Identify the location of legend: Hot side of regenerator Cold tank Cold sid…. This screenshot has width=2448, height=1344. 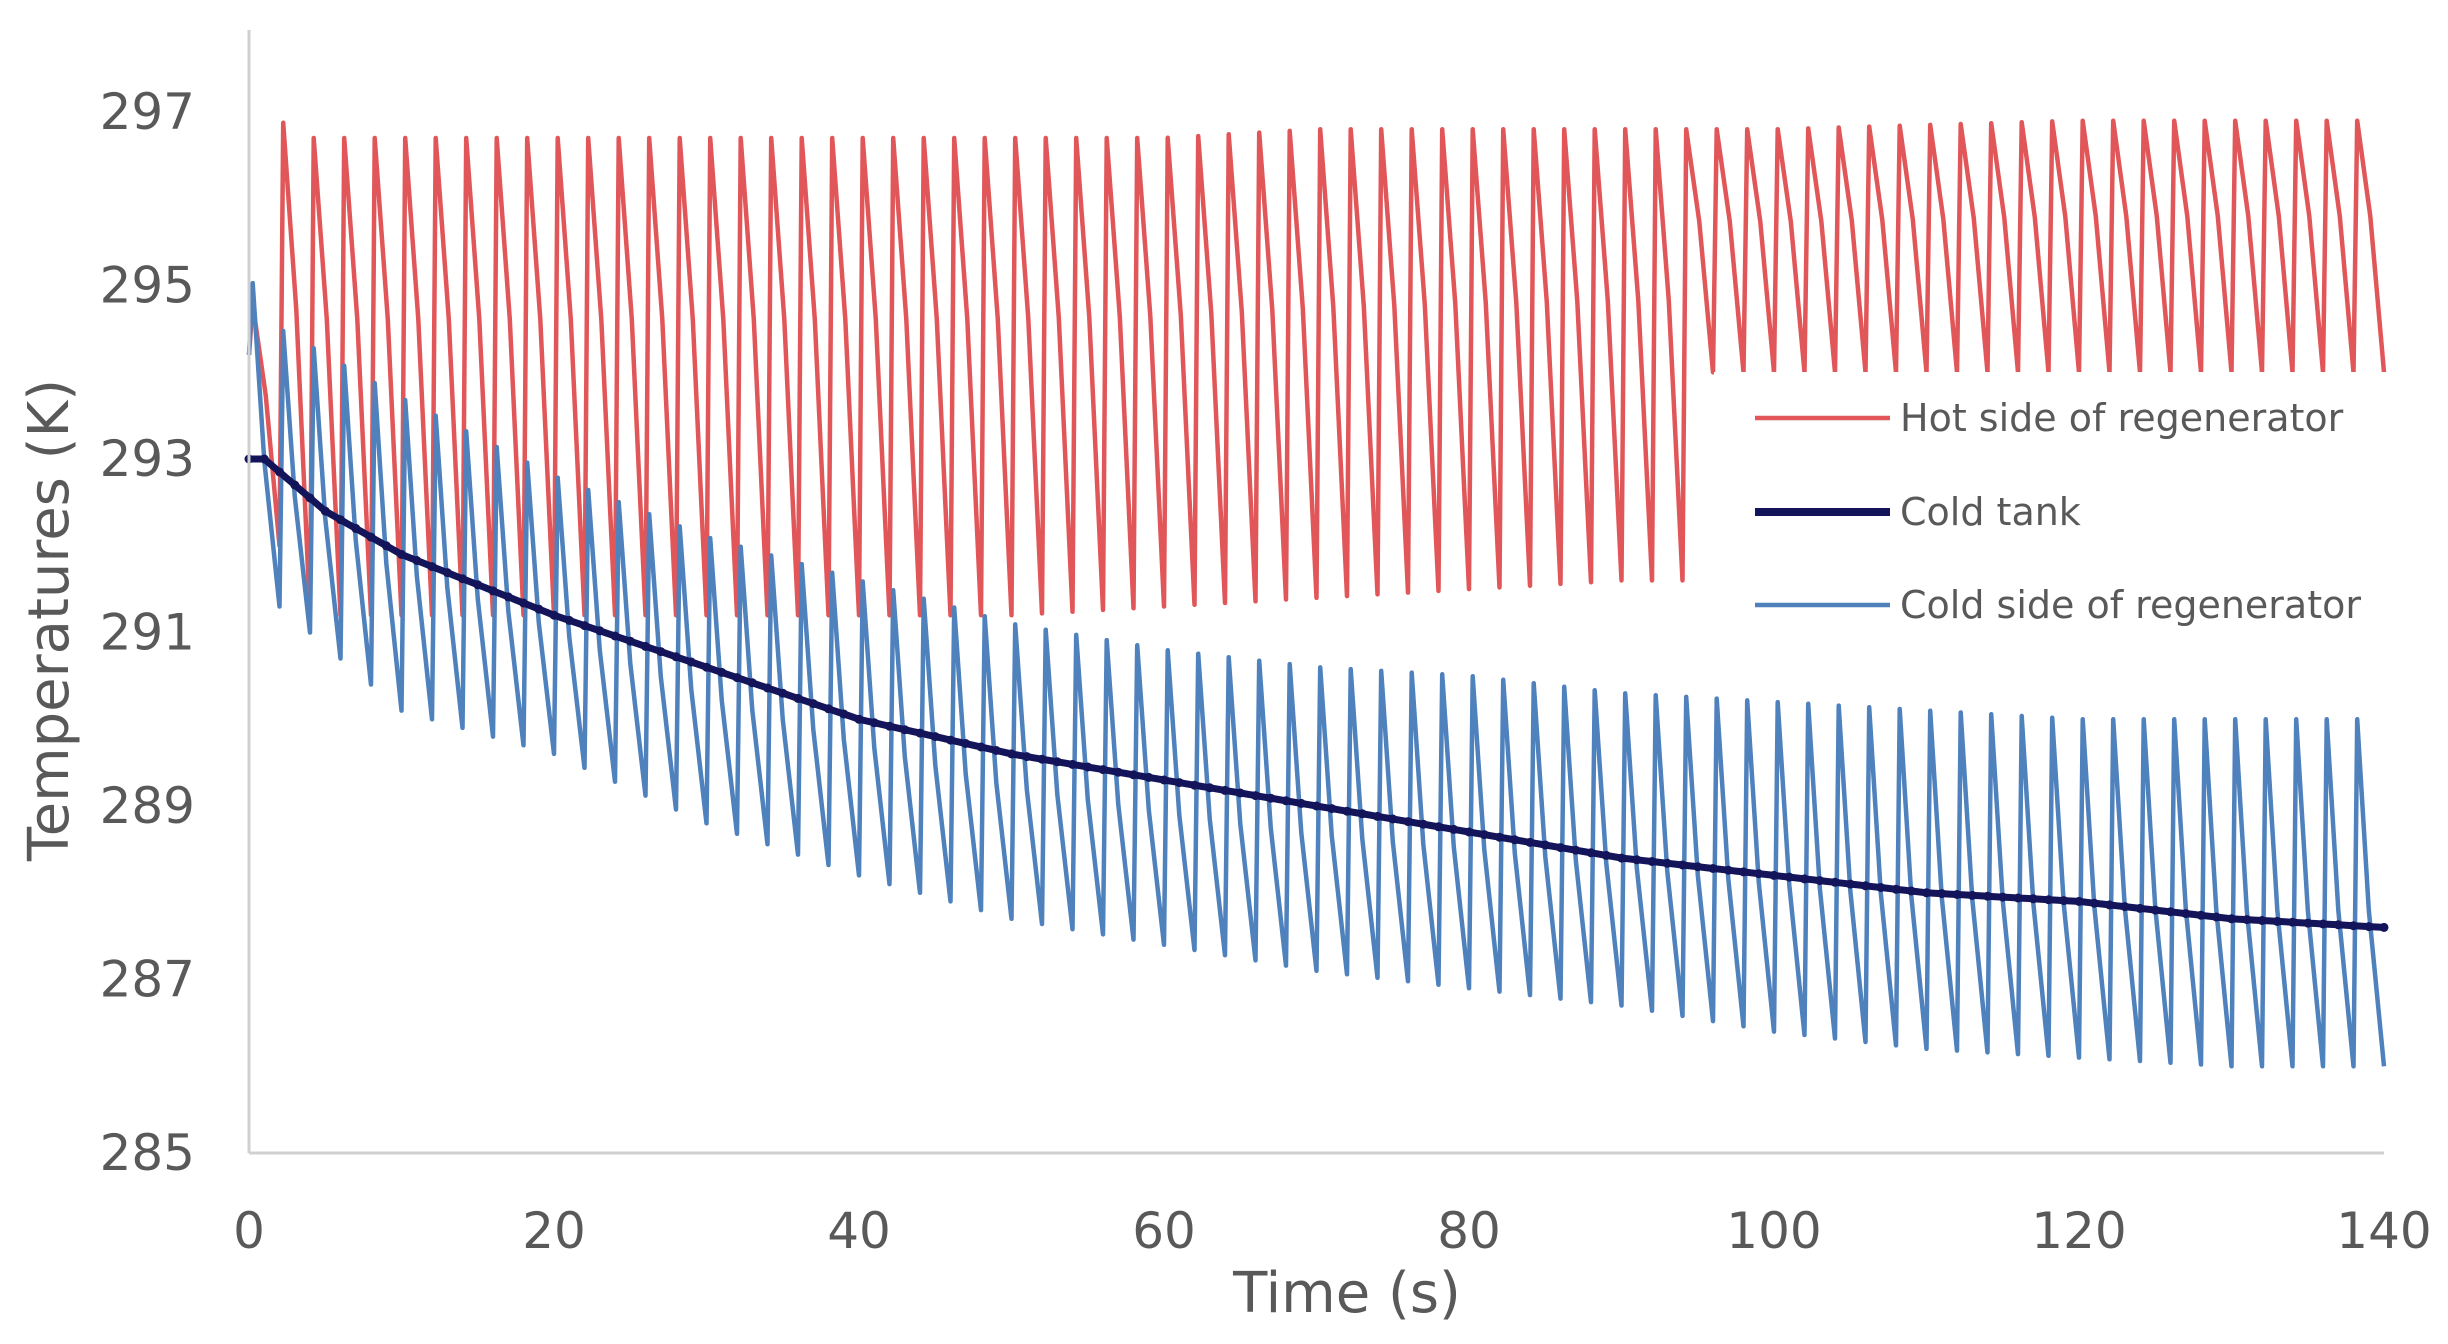
(2058, 511).